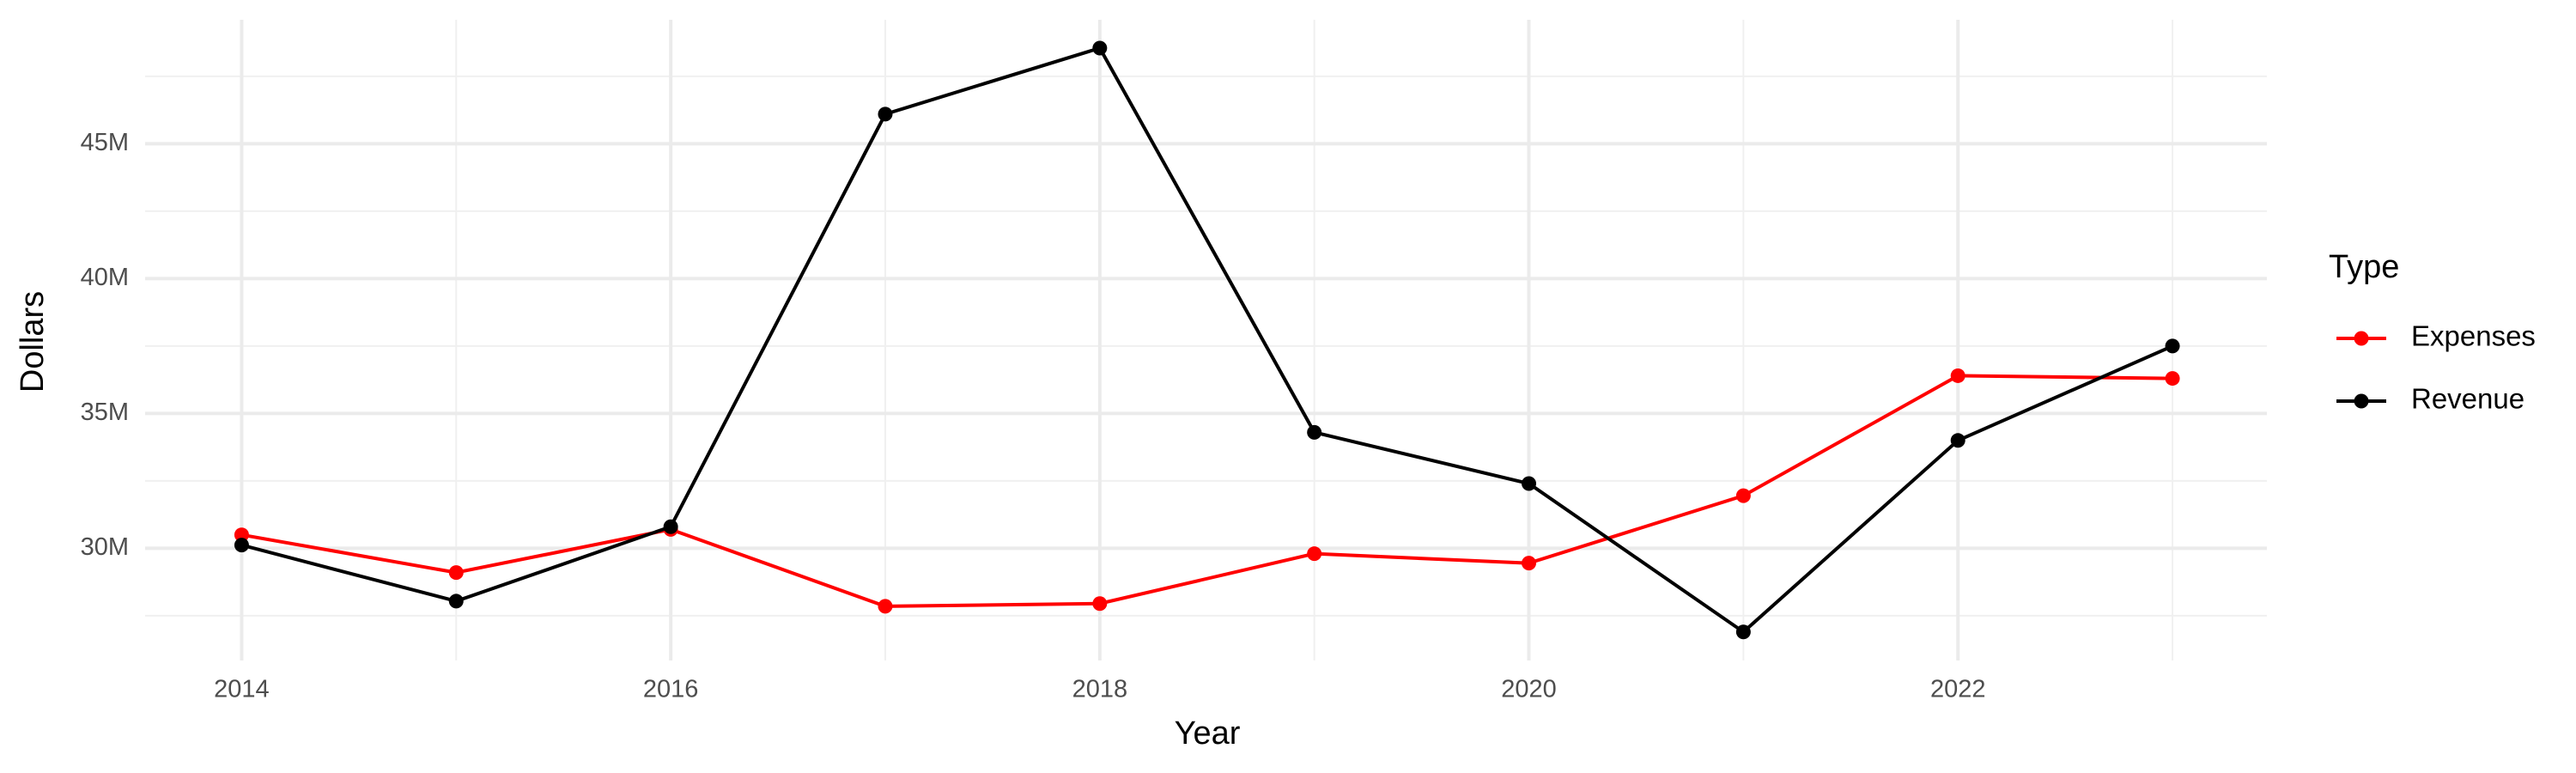 The height and width of the screenshot is (773, 2576). Describe the element at coordinates (2364, 267) in the screenshot. I see `legend-title: Type` at that location.